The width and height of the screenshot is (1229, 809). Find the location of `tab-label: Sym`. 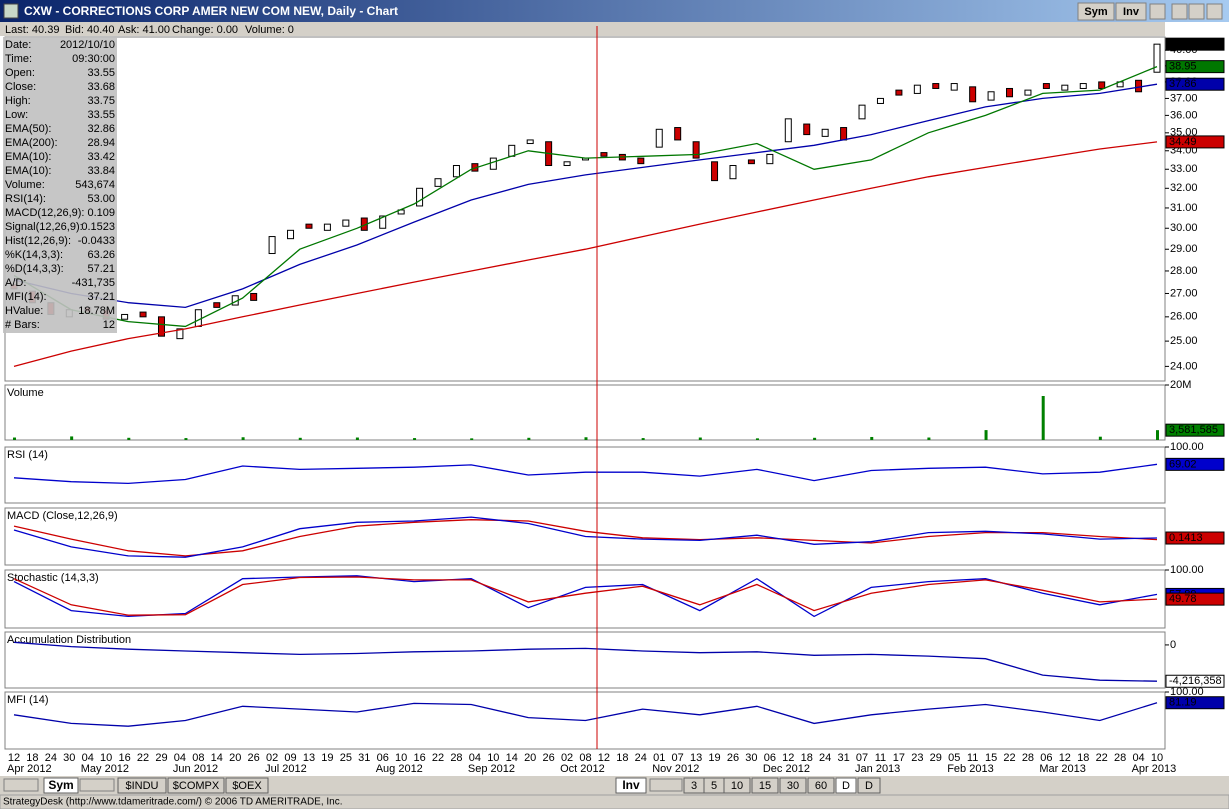

tab-label: Sym is located at coordinates (60, 785).